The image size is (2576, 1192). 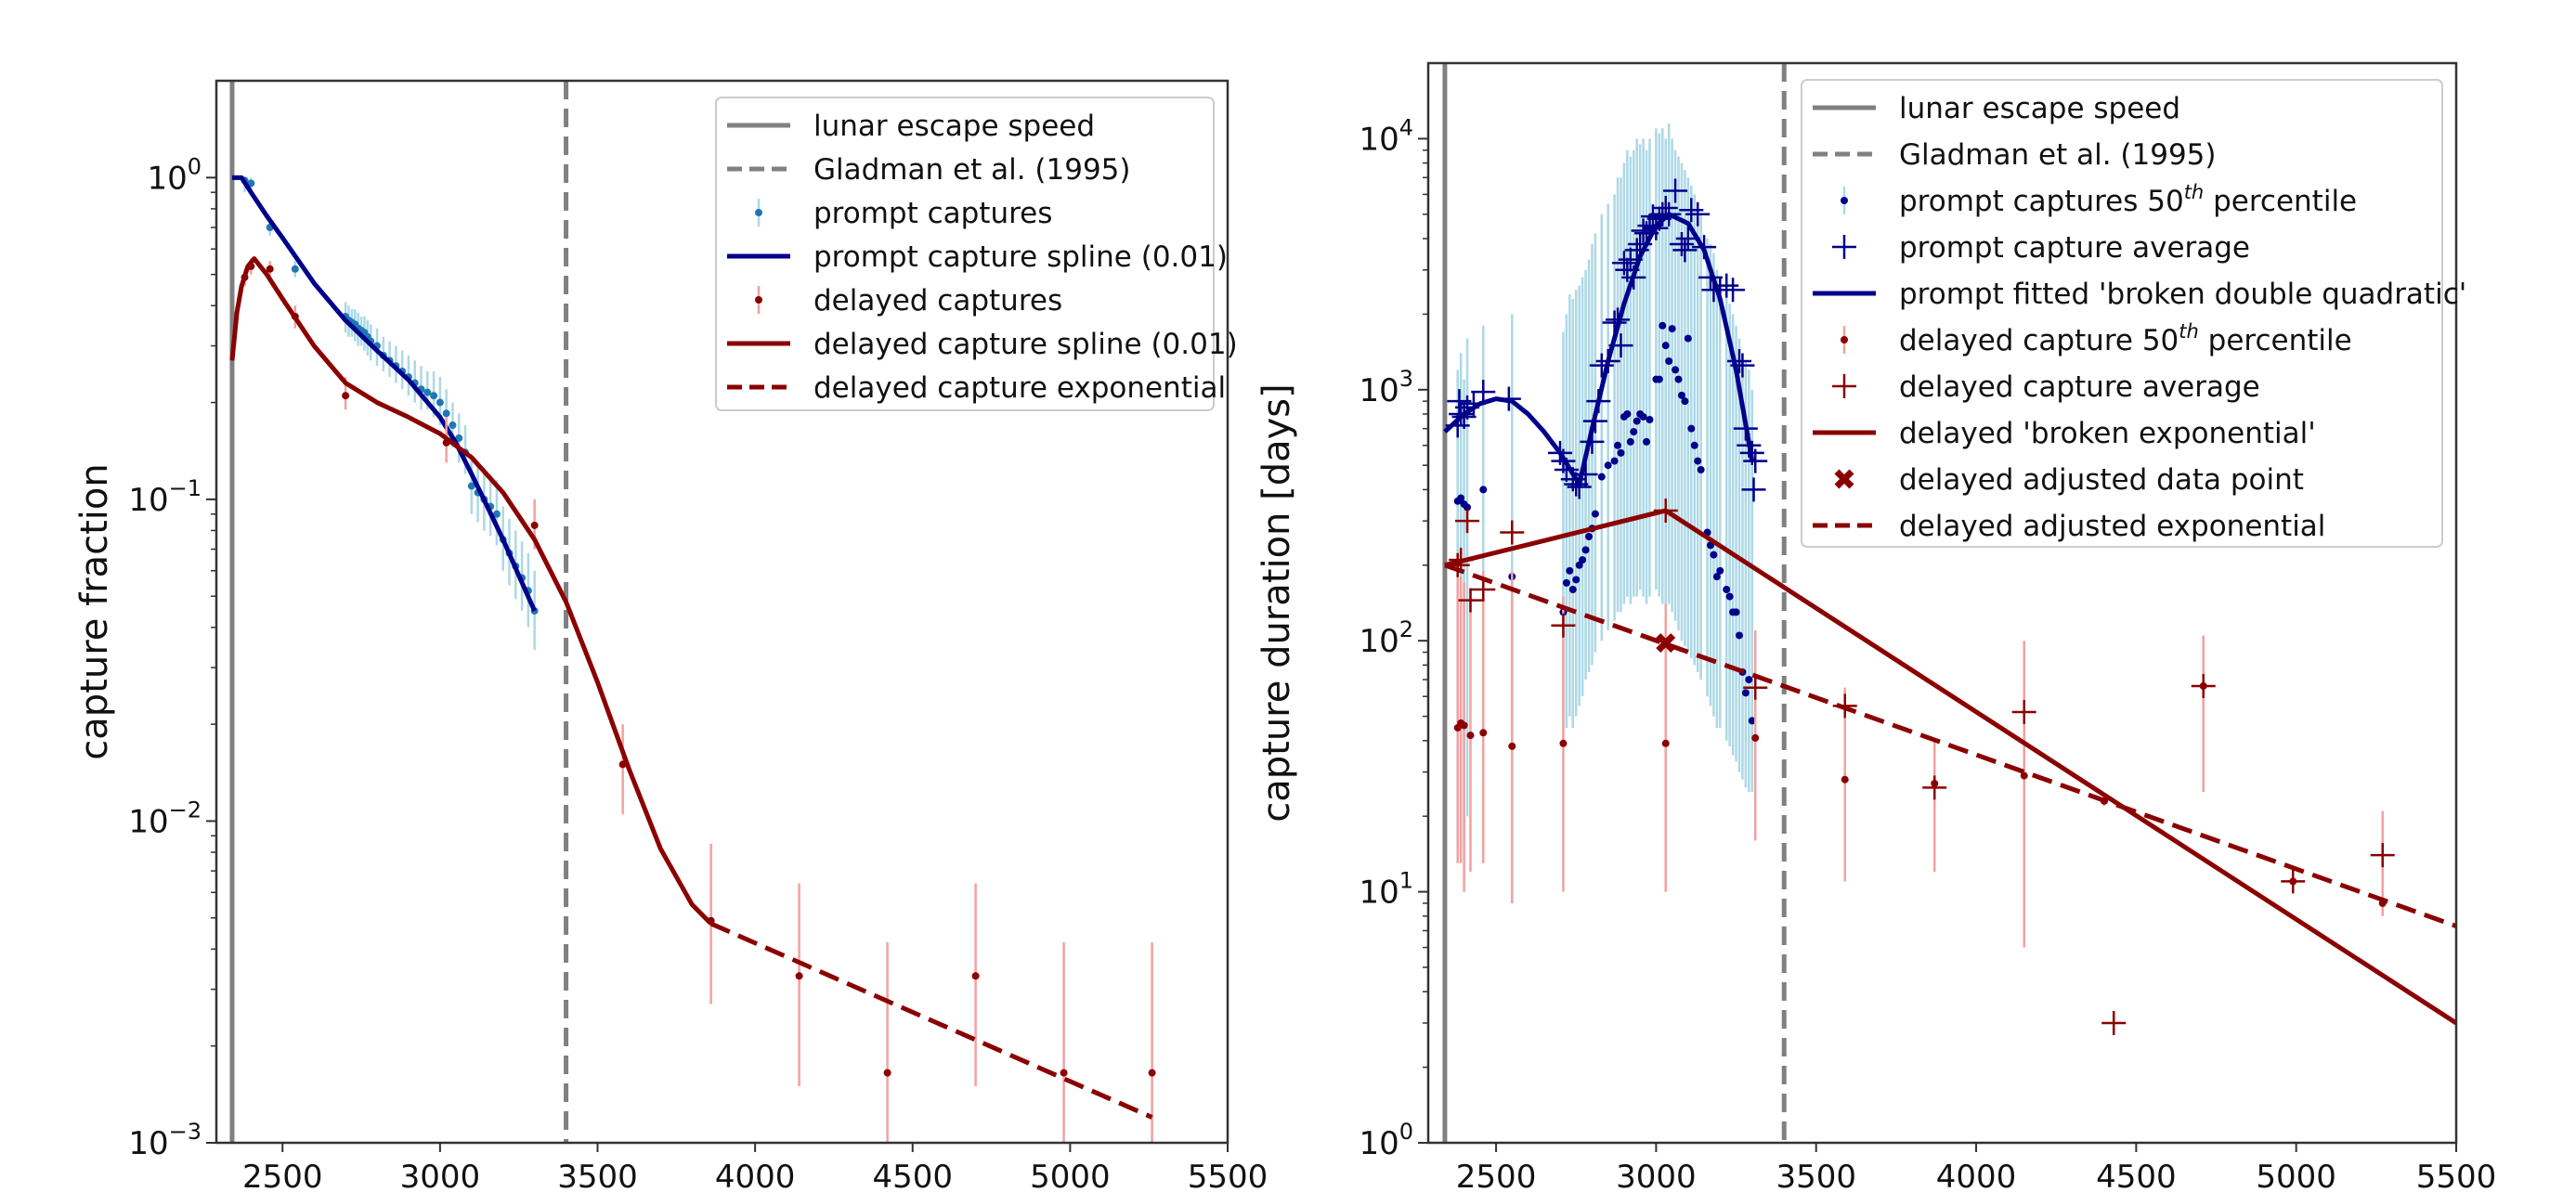 What do you see at coordinates (1228, 1175) in the screenshot?
I see `x-tick-label: 5500` at bounding box center [1228, 1175].